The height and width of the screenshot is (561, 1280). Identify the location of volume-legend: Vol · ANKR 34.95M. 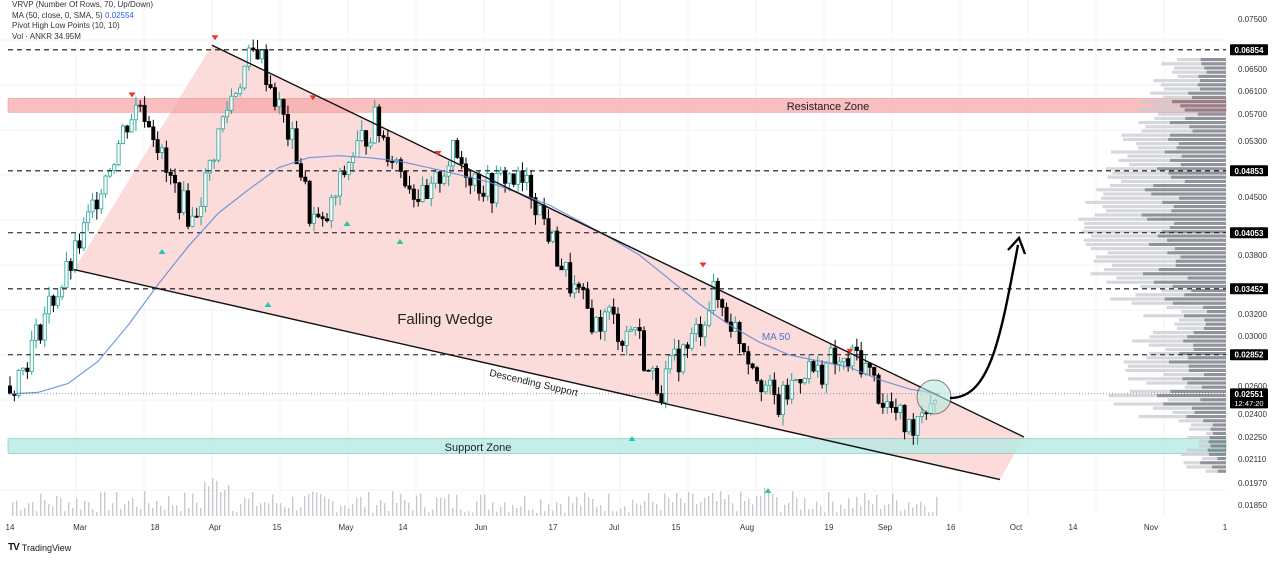
(46, 36).